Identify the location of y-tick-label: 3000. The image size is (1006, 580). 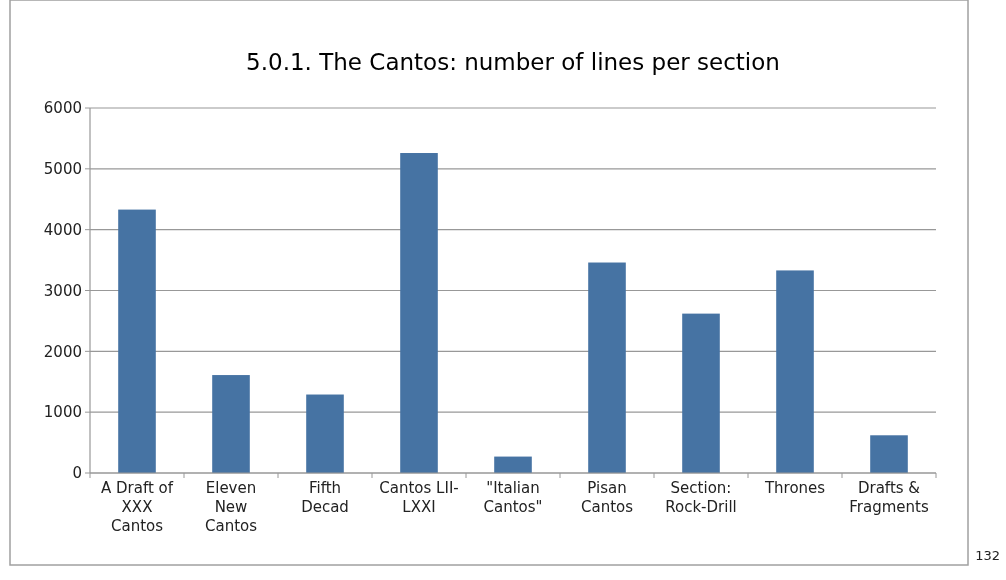
(62, 290).